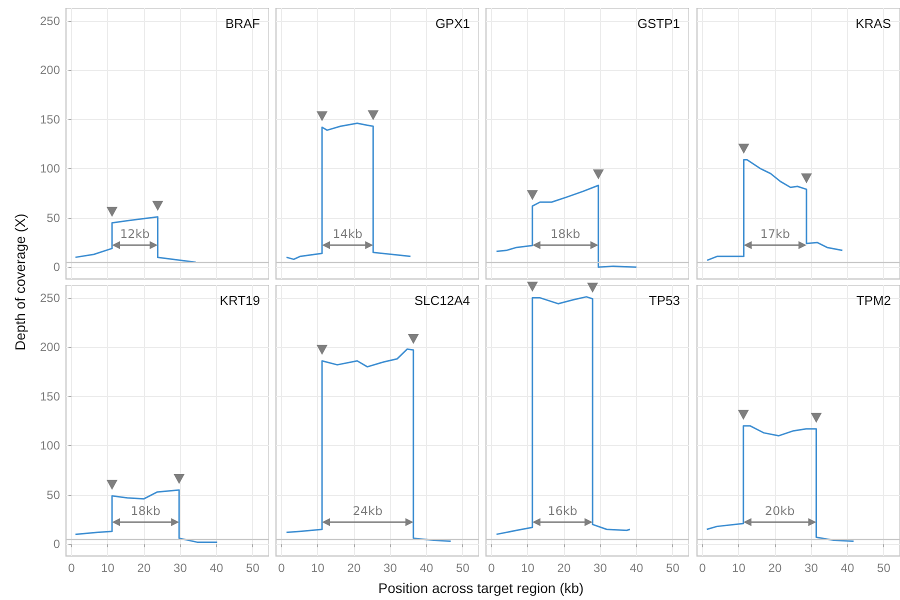  I want to click on text: SLC12A4, so click(442, 300).